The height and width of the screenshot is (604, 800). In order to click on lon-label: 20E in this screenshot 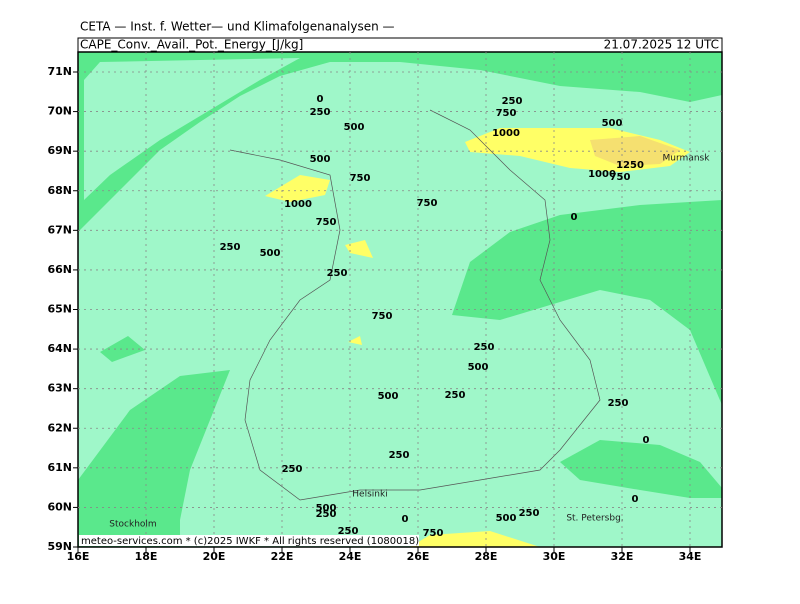, I will do `click(214, 556)`.